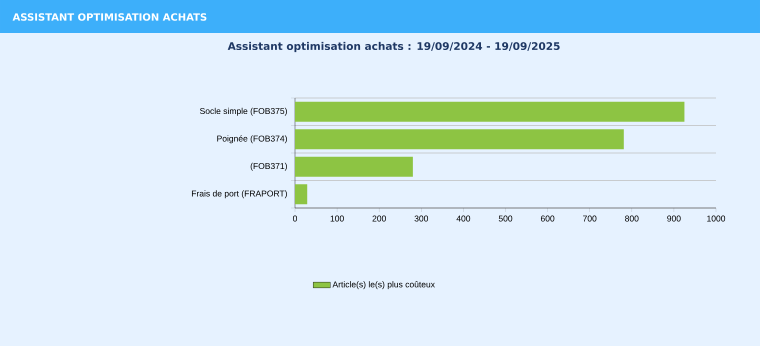 This screenshot has height=346, width=760. I want to click on chart-subtitle: Assistant optimisation achats : 19/09/2024 - 19/09/2025, so click(394, 47).